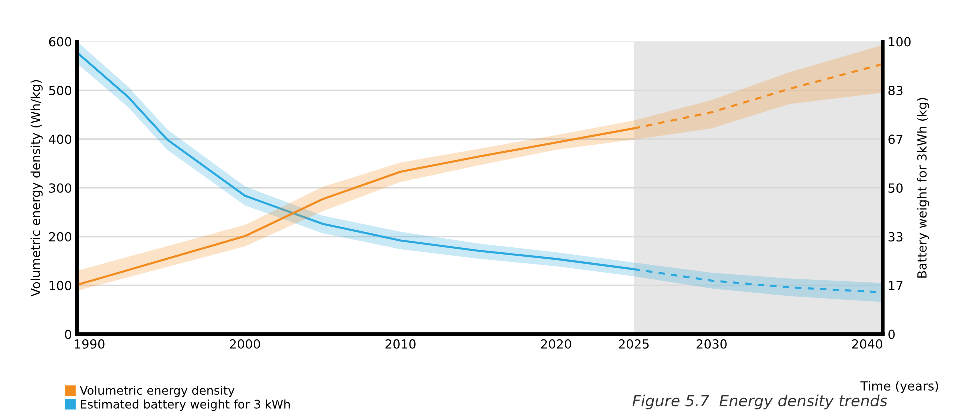 The width and height of the screenshot is (965, 418). What do you see at coordinates (60, 189) in the screenshot?
I see `y-tick-label: 300` at bounding box center [60, 189].